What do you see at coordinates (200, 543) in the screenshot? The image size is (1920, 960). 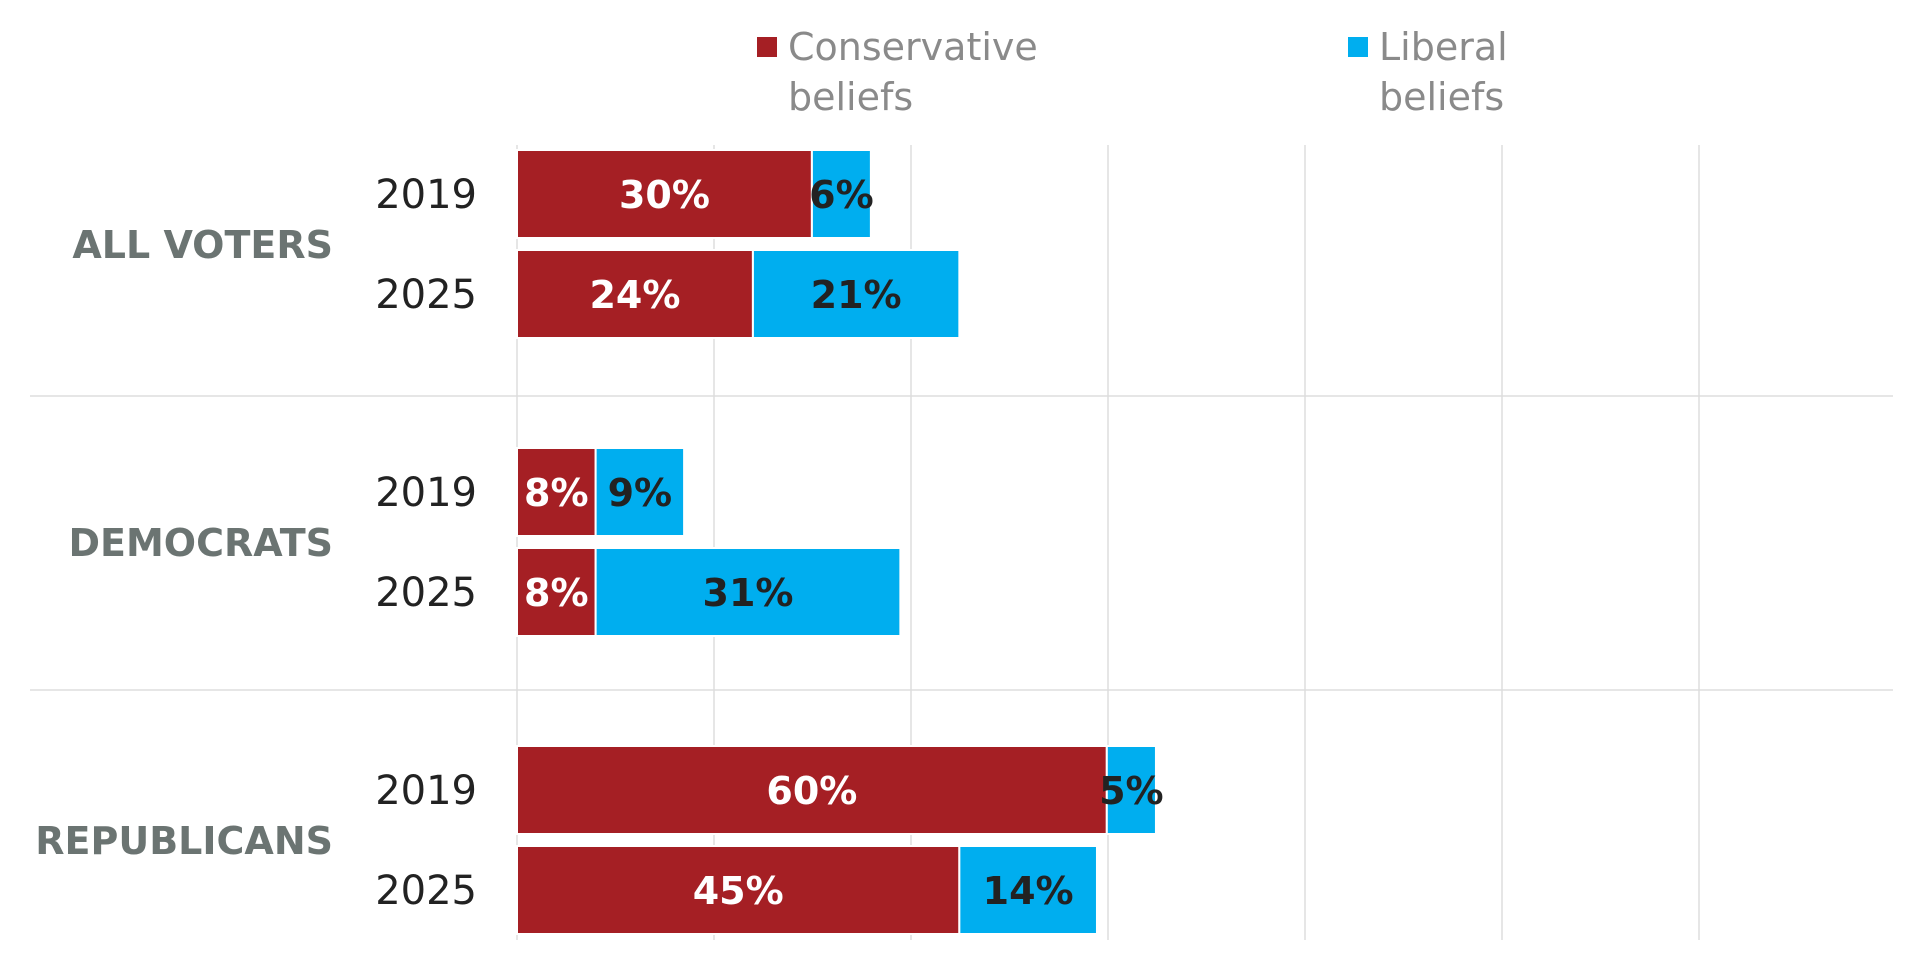 I see `group-label: DEMOCRATS` at bounding box center [200, 543].